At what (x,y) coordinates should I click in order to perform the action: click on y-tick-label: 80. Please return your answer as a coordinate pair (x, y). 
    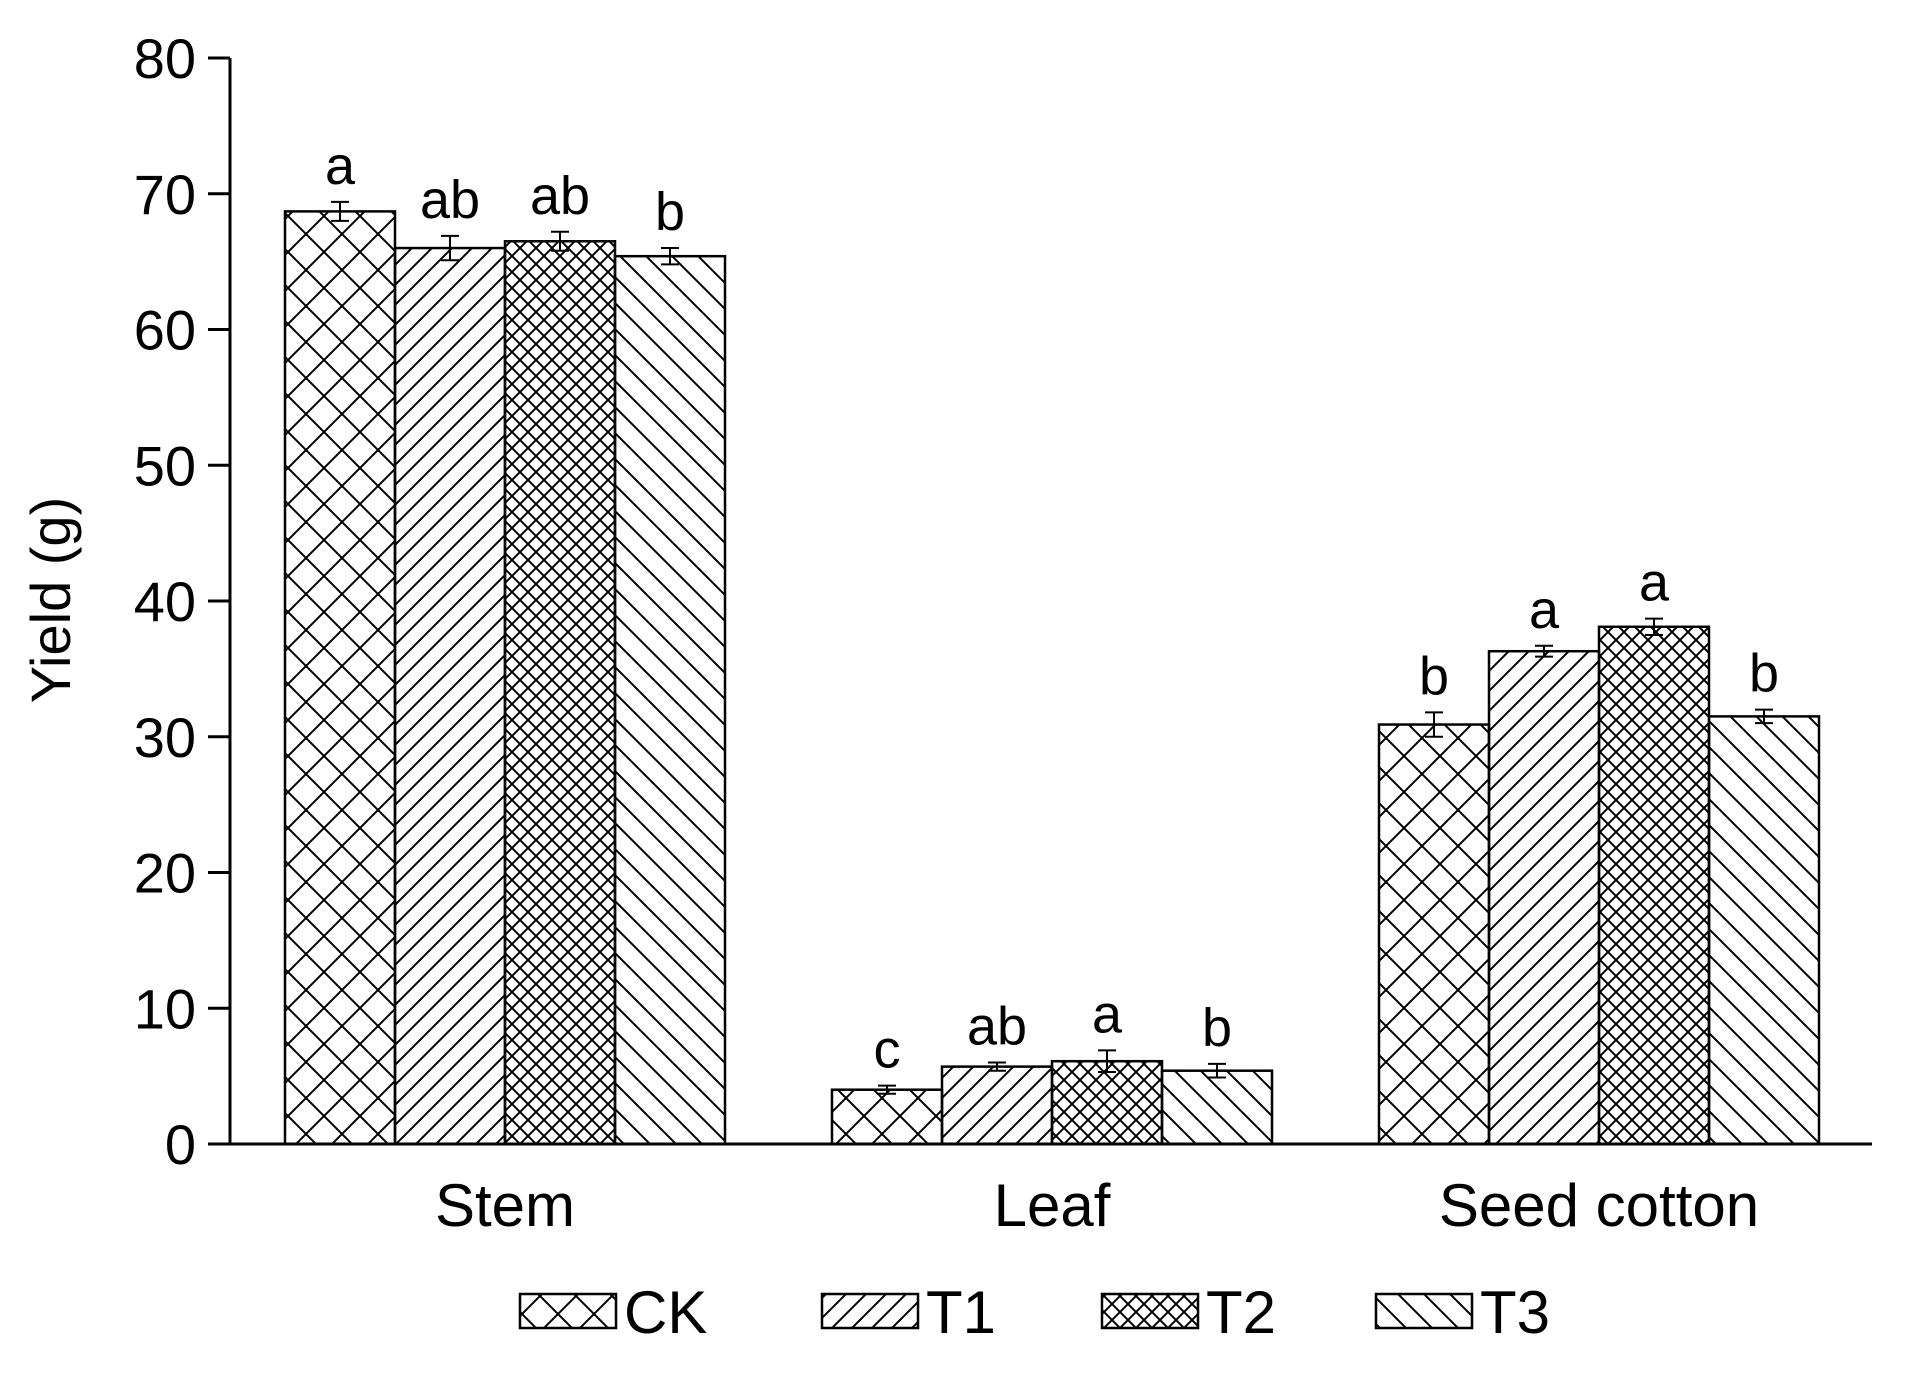
    Looking at the image, I should click on (165, 58).